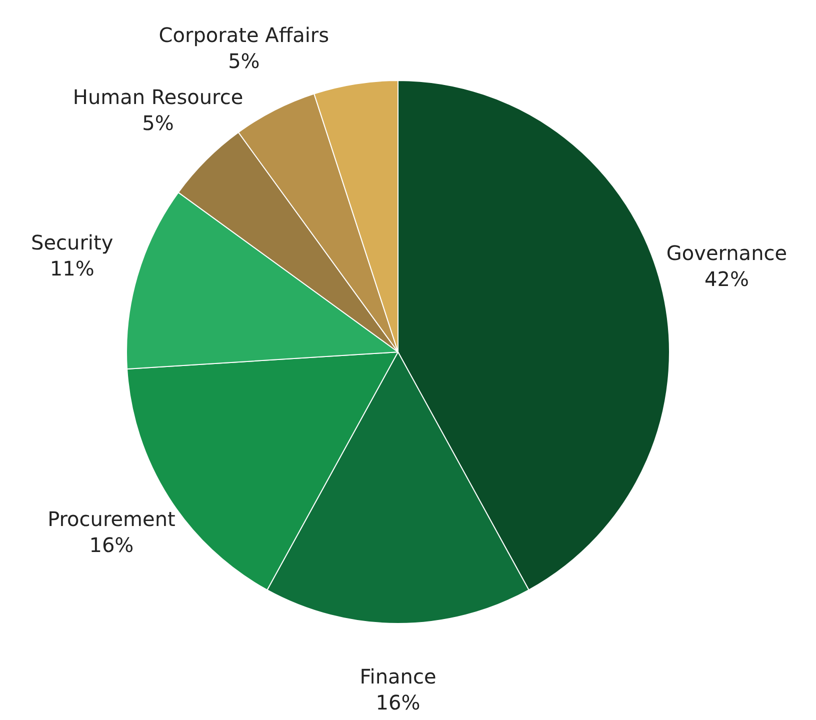 This screenshot has width=816, height=720. Describe the element at coordinates (158, 97) in the screenshot. I see `slice-label: Human Resource` at that location.